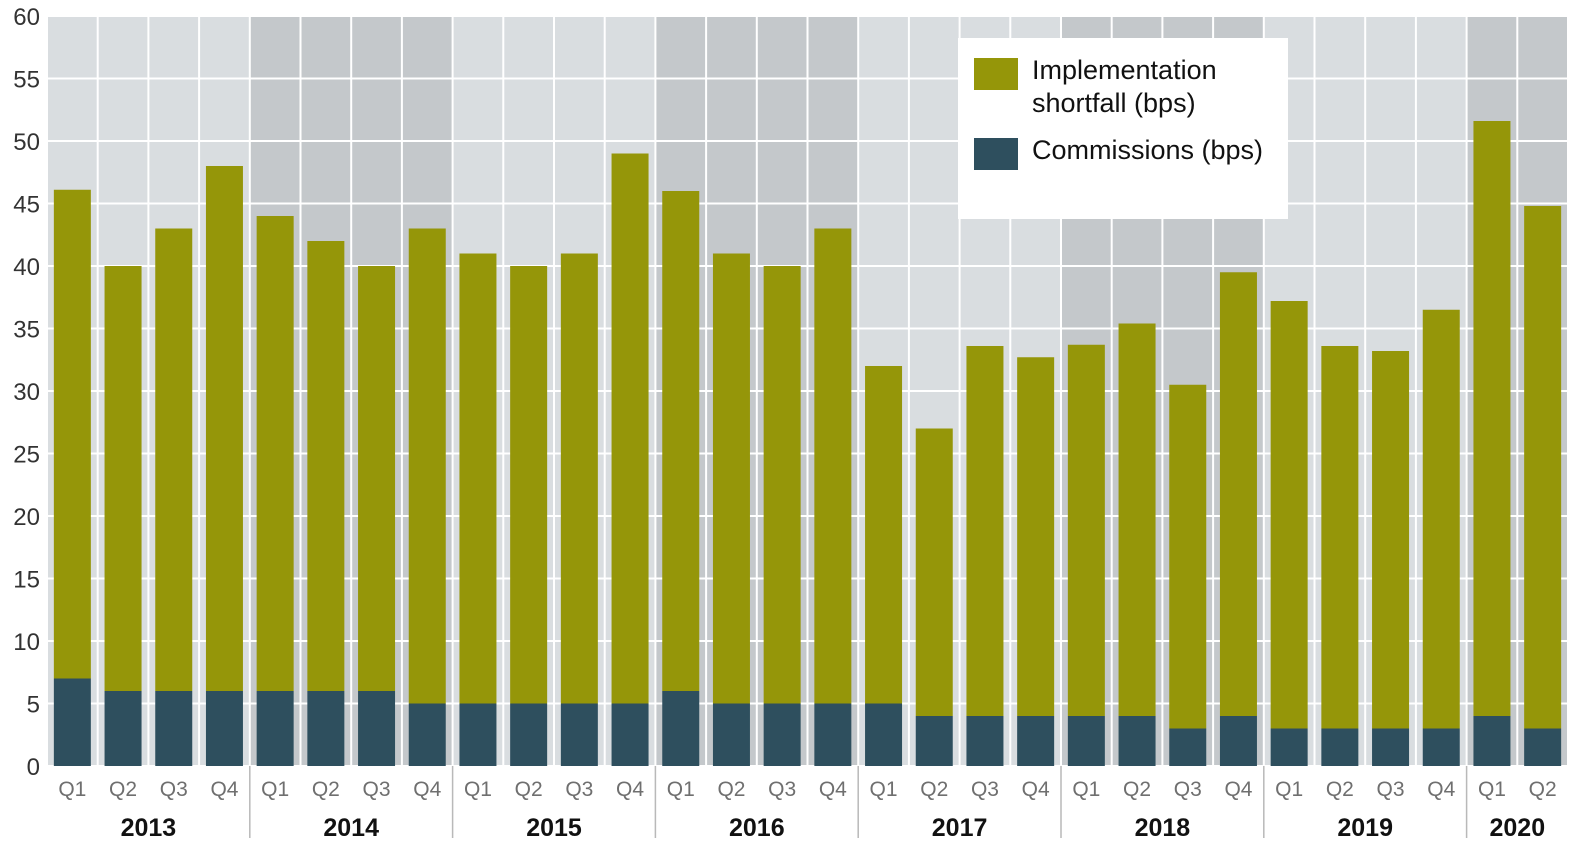  I want to click on legend-label-implementation-shortfall: Implementation shortfall (bps), so click(1124, 86).